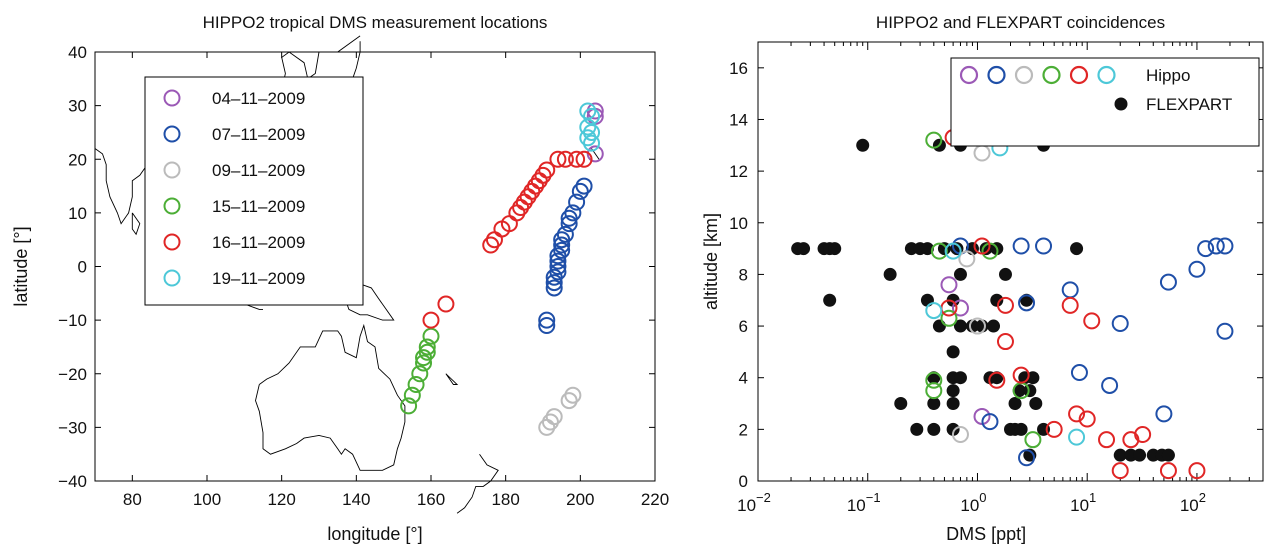 The image size is (1279, 545). I want to click on dms-xtick-label: 10⁰, so click(973, 502).